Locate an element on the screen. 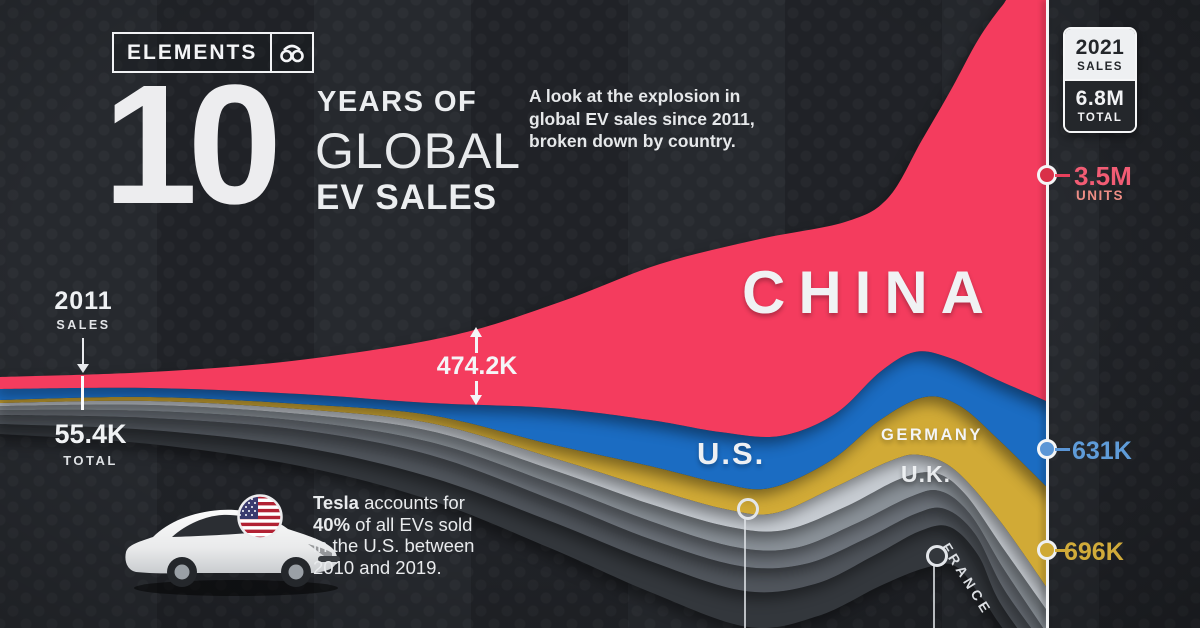 This screenshot has height=628, width=1200. band-label-germany: GERMANY is located at coordinates (932, 435).